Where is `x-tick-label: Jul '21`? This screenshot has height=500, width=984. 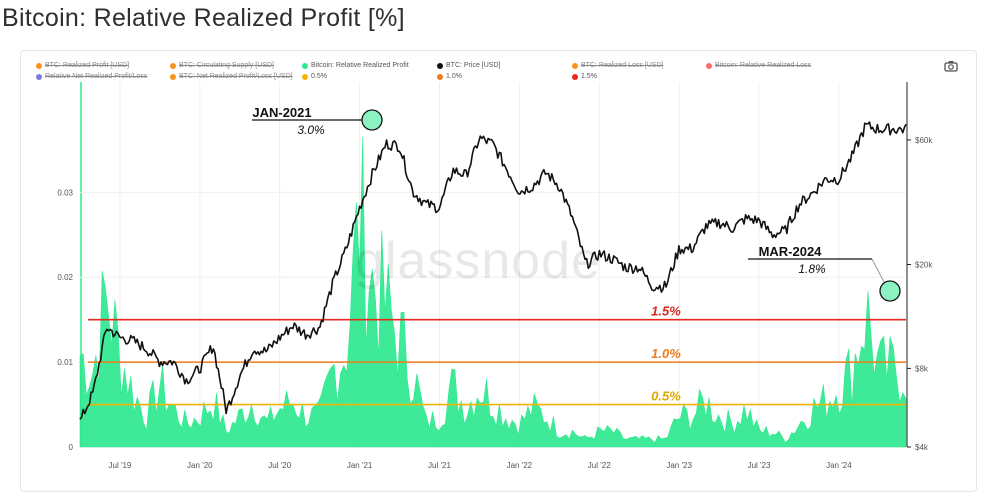
x-tick-label: Jul '21 is located at coordinates (439, 465).